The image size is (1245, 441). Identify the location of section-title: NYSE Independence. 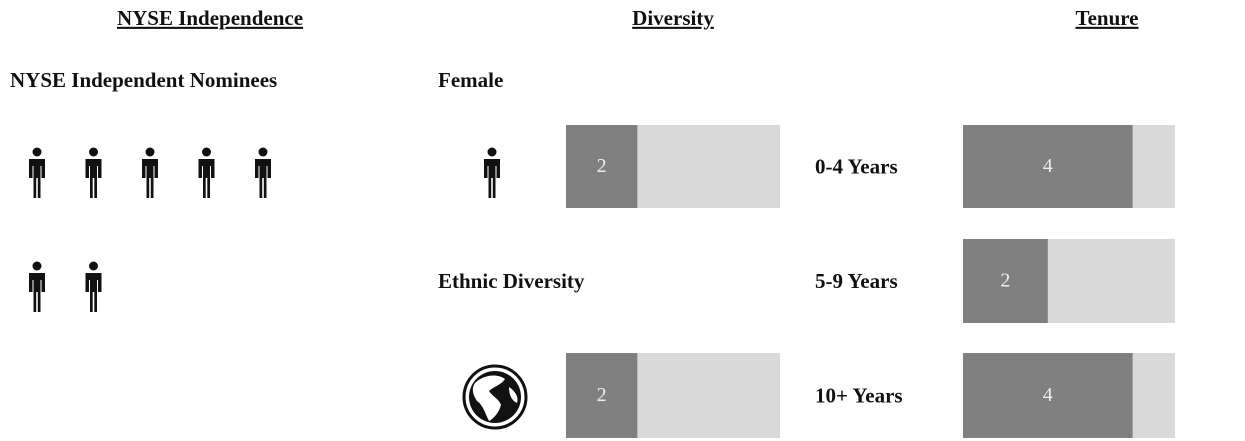
(210, 18).